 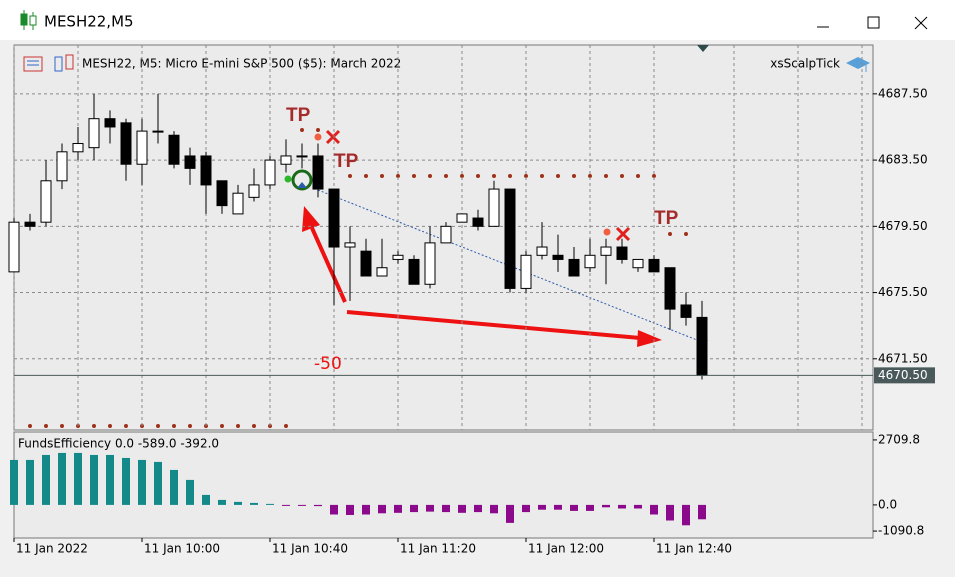 What do you see at coordinates (899, 439) in the screenshot?
I see `y-tick-label: 2709.8` at bounding box center [899, 439].